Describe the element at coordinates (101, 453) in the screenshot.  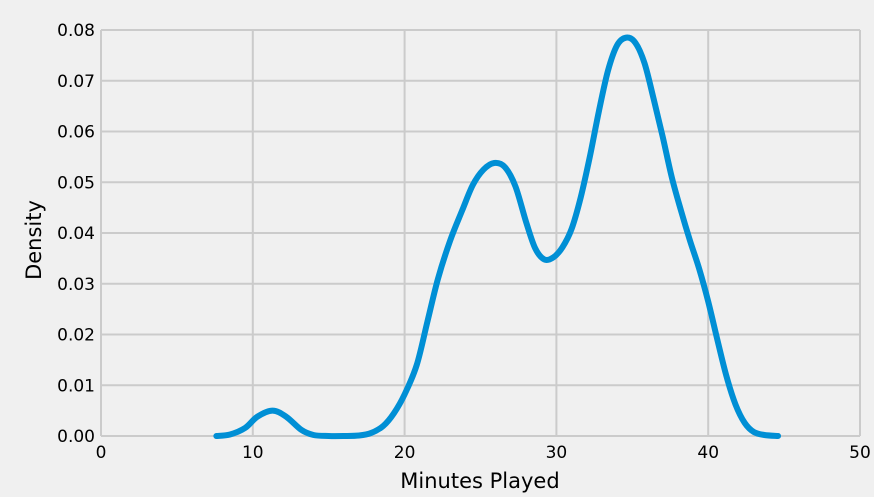
I see `x-tick-label: 0` at that location.